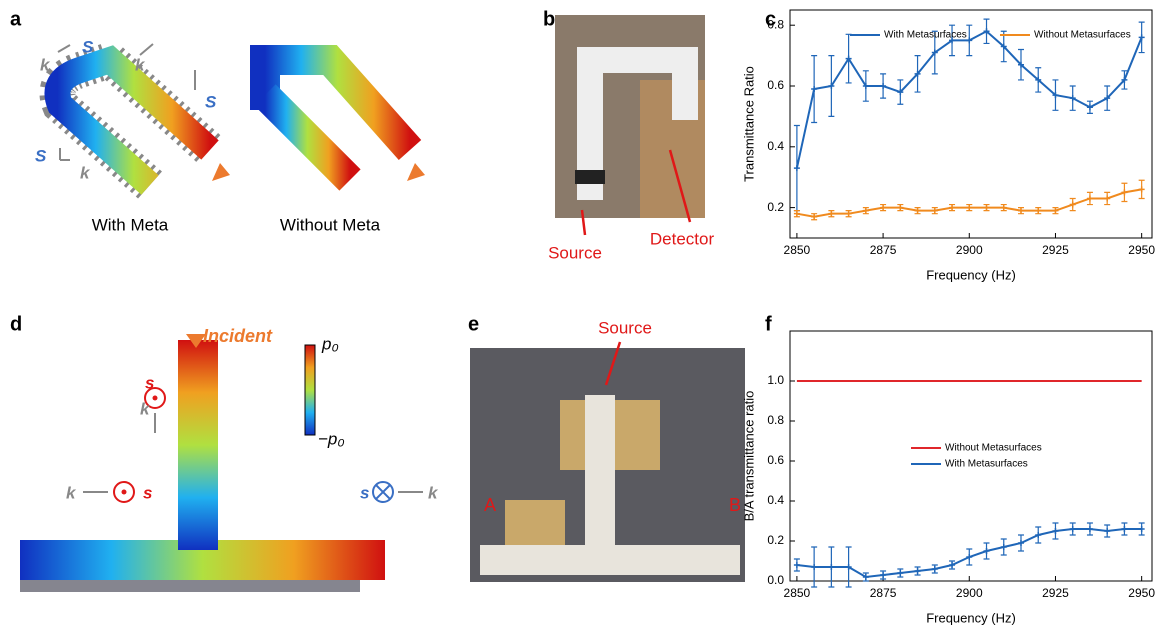  What do you see at coordinates (473, 324) in the screenshot?
I see `panel-label: e` at bounding box center [473, 324].